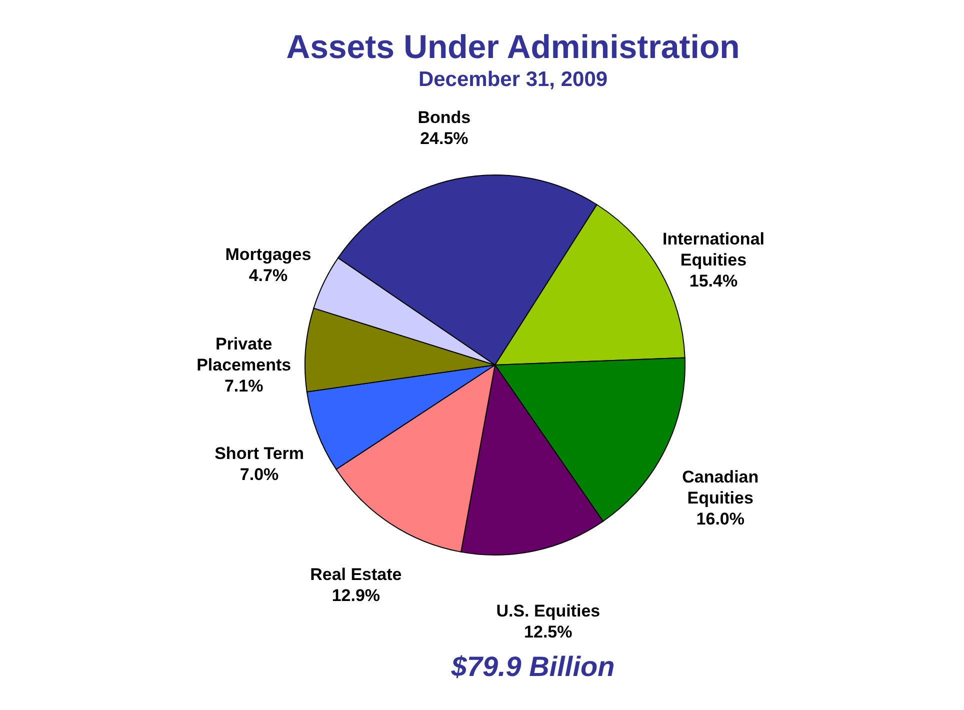 The width and height of the screenshot is (964, 710). Describe the element at coordinates (532, 666) in the screenshot. I see `text: $79.9 Billion` at that location.